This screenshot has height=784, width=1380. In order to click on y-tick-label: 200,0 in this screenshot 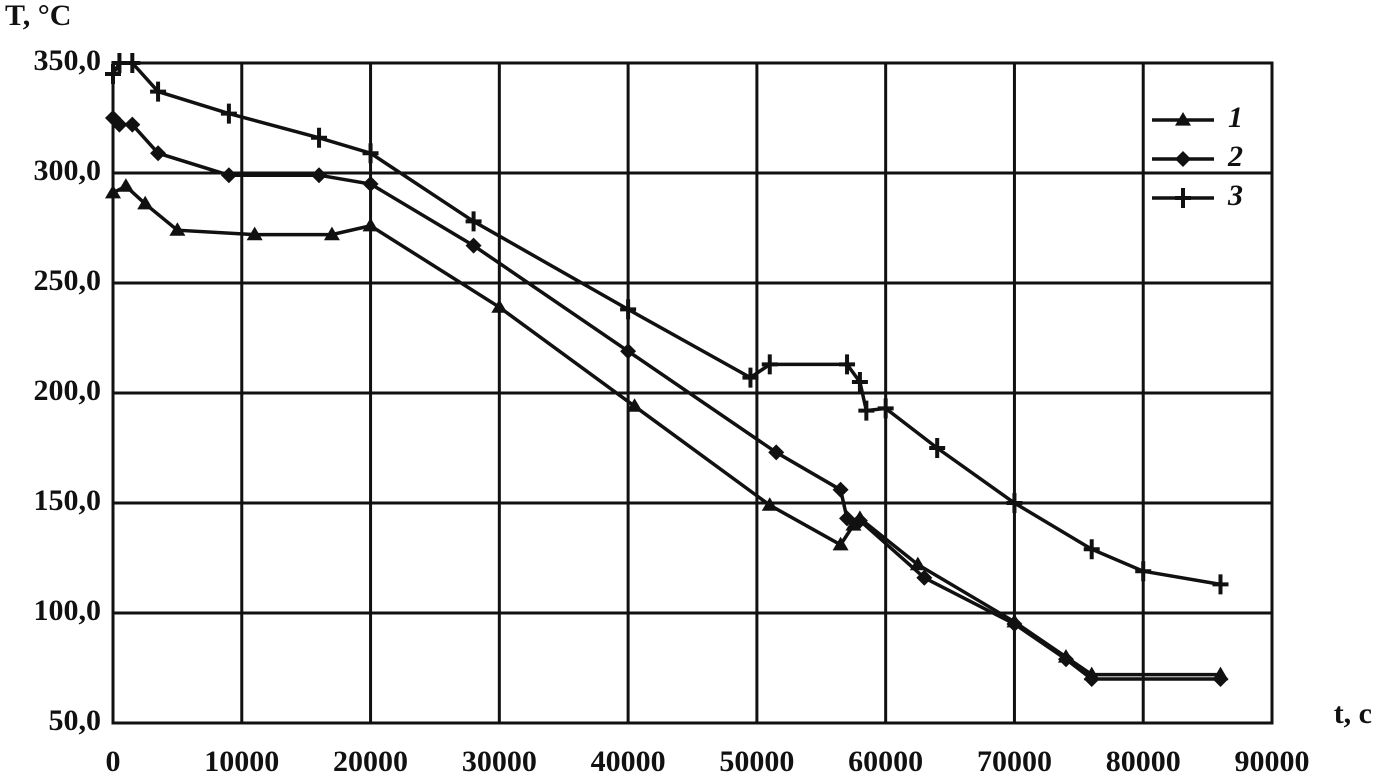, I will do `click(68, 390)`.